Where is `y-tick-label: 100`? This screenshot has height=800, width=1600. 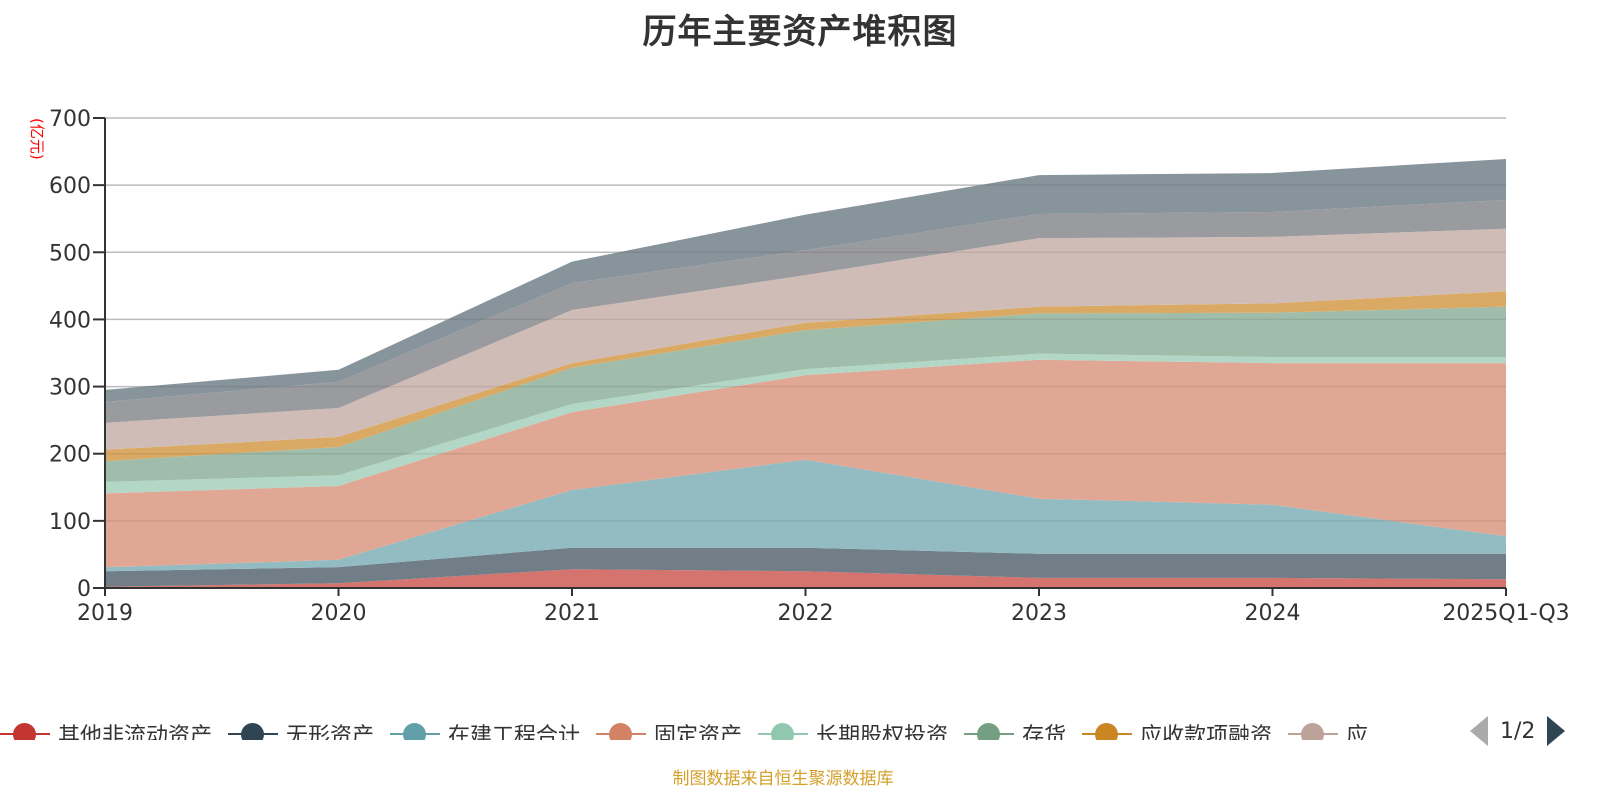 y-tick-label: 100 is located at coordinates (70, 522).